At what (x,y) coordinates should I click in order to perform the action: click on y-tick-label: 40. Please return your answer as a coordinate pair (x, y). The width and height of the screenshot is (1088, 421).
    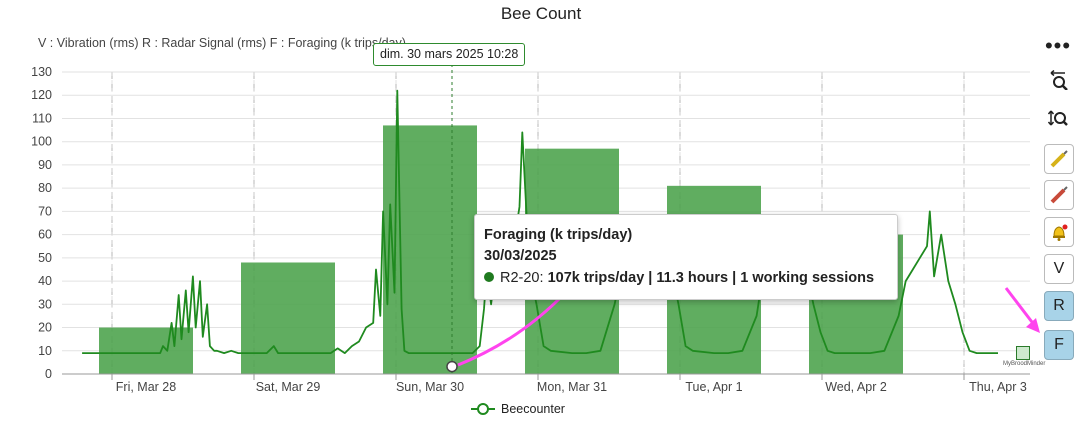
    Looking at the image, I should click on (45, 281).